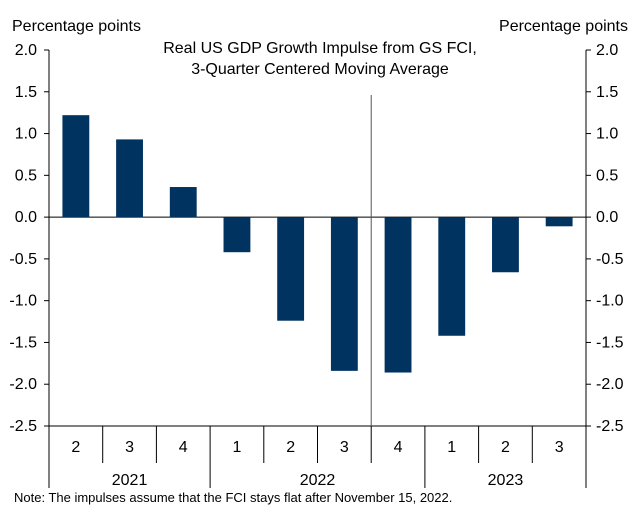 This screenshot has width=640, height=513. Describe the element at coordinates (23, 342) in the screenshot. I see `left-tick-label: -1.5` at that location.